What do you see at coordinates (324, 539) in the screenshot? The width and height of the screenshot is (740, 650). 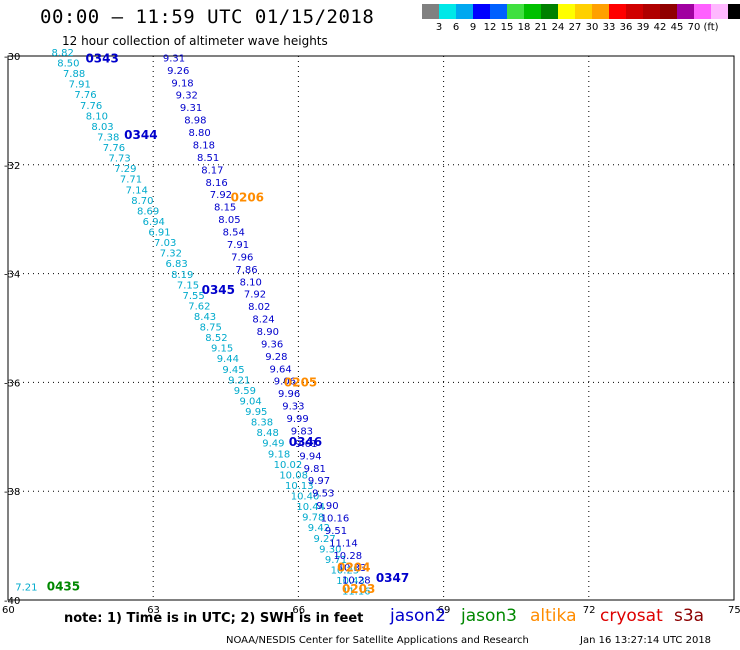 I see `wave-height-value: 9.27` at bounding box center [324, 539].